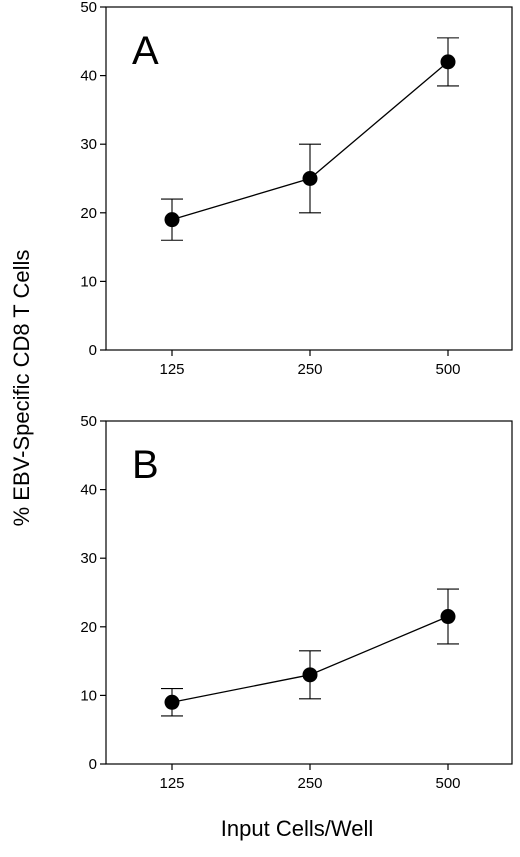 The height and width of the screenshot is (857, 520). I want to click on y-axis-label: % EBV-Specific CD8 T Cells, so click(21, 388).